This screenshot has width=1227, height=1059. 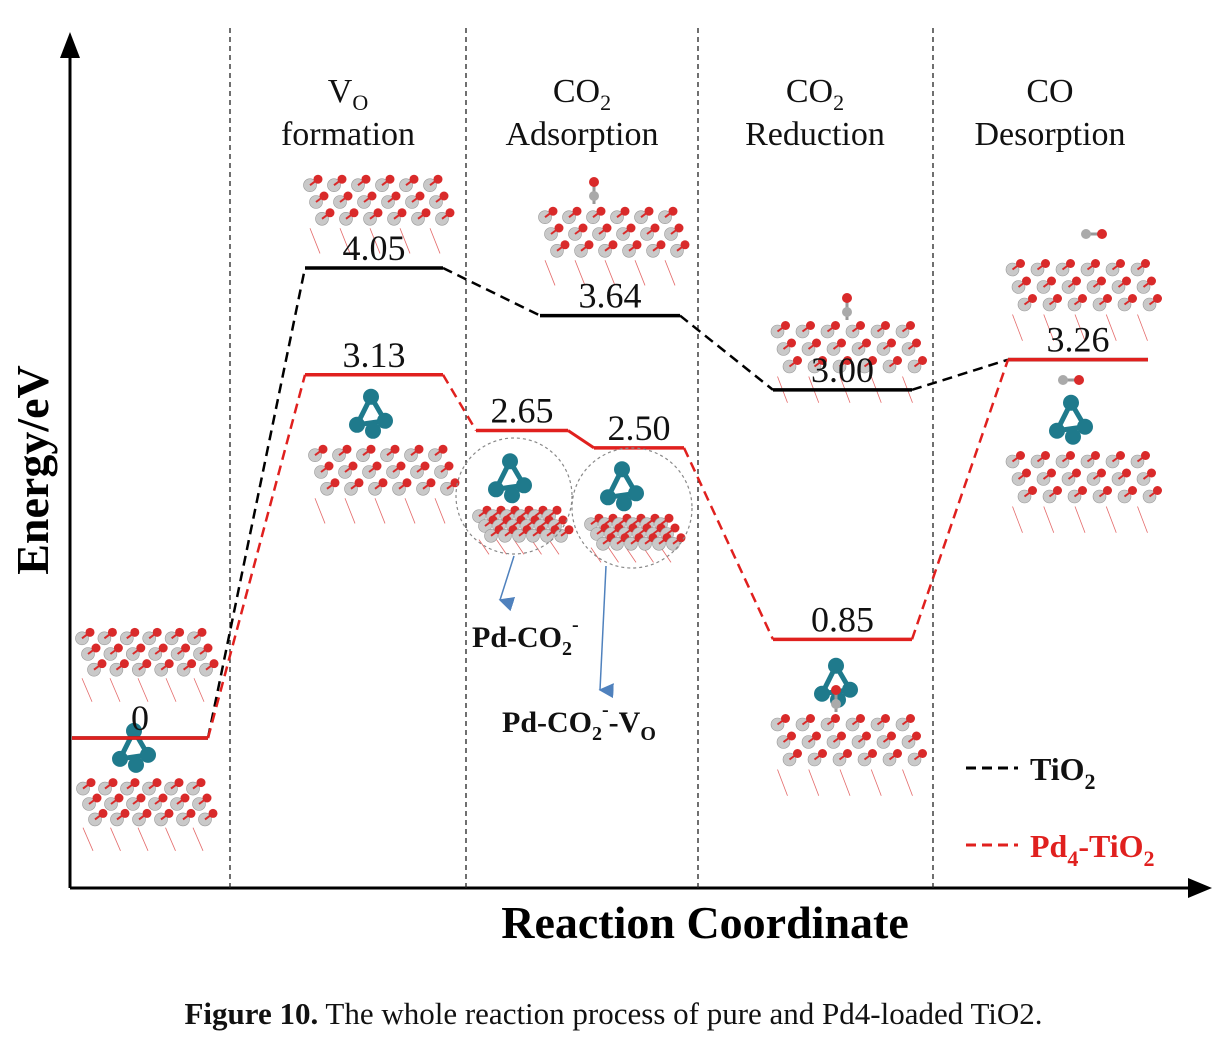 I want to click on stage-label-line1: CO, so click(x=1049, y=91).